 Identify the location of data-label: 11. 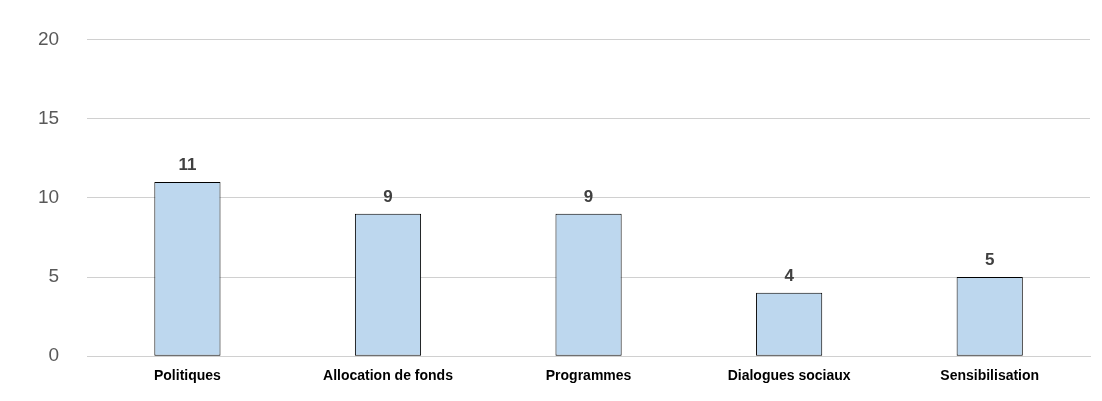
(187, 165).